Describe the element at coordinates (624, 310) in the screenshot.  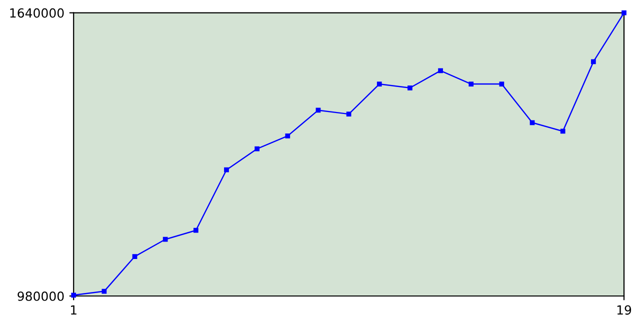
I see `x-tick-label: 19` at that location.